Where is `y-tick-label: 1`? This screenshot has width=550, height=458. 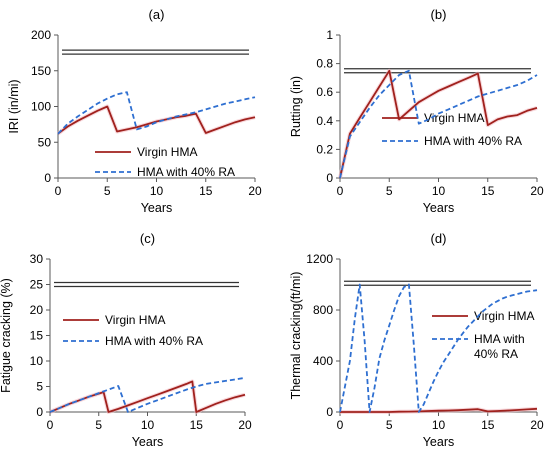 y-tick-label: 1 is located at coordinates (329, 35).